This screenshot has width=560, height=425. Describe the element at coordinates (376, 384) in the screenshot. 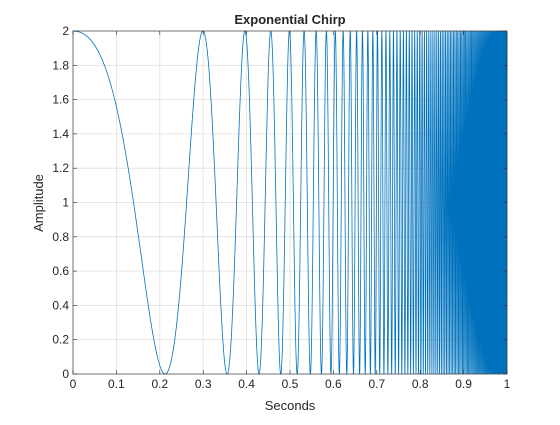

I see `x-tick-label: 0.7` at that location.